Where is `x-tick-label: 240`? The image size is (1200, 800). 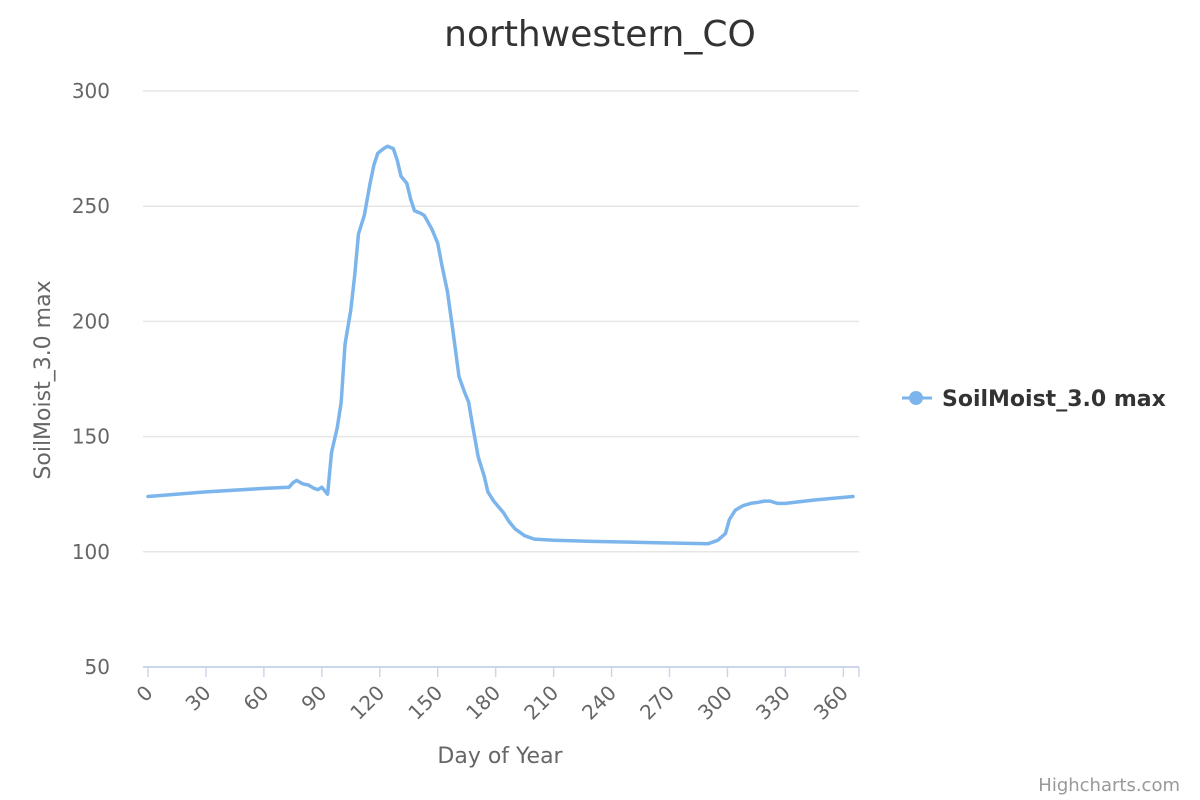 x-tick-label: 240 is located at coordinates (599, 703).